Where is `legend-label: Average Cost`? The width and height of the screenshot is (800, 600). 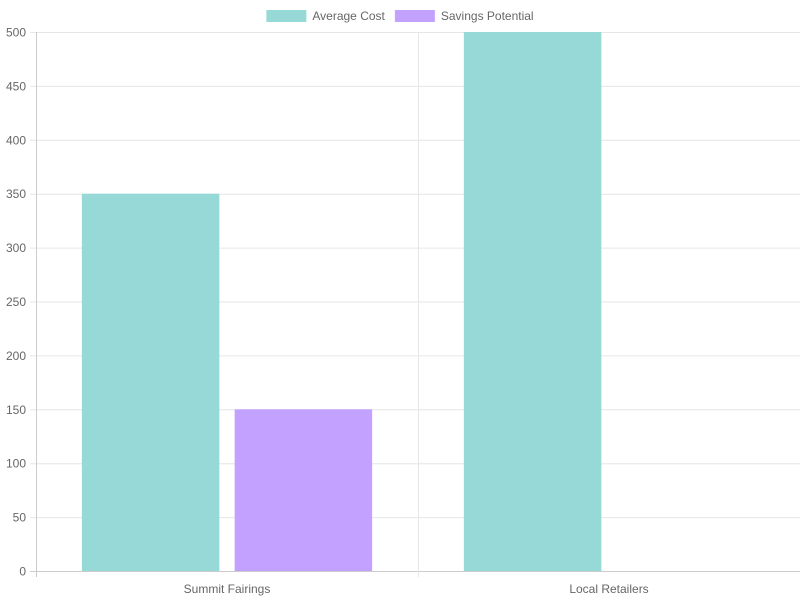 legend-label: Average Cost is located at coordinates (348, 16).